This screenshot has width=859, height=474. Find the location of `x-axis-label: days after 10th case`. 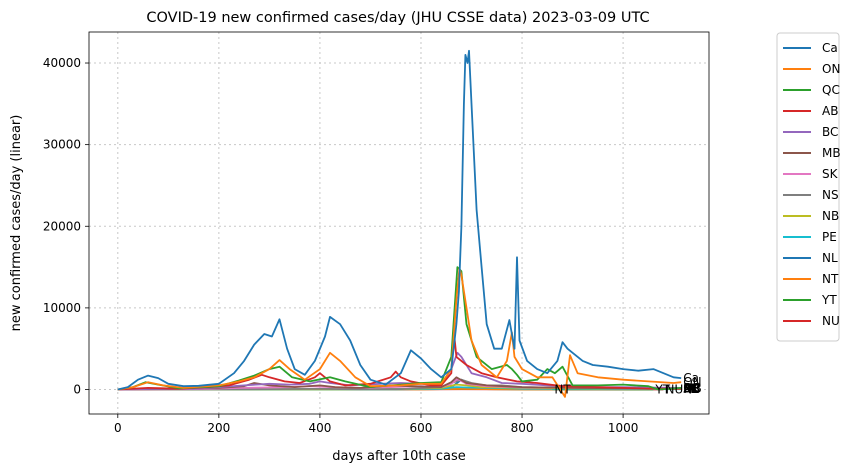

x-axis-label: days after 10th case is located at coordinates (399, 456).